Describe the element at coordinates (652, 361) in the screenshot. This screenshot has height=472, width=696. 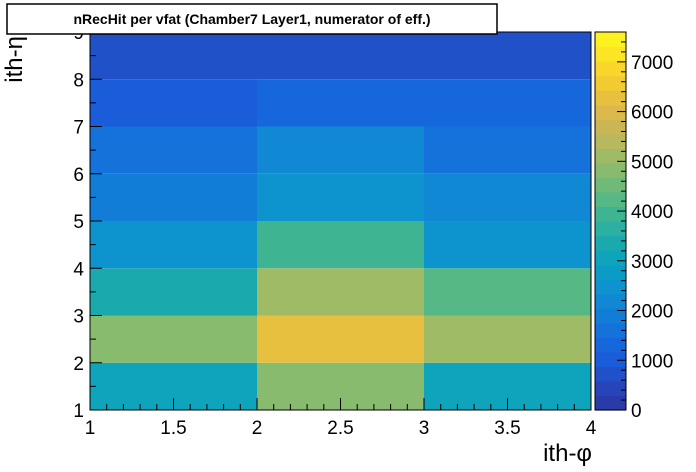
I see `colorbar-tick-label: 1000` at that location.